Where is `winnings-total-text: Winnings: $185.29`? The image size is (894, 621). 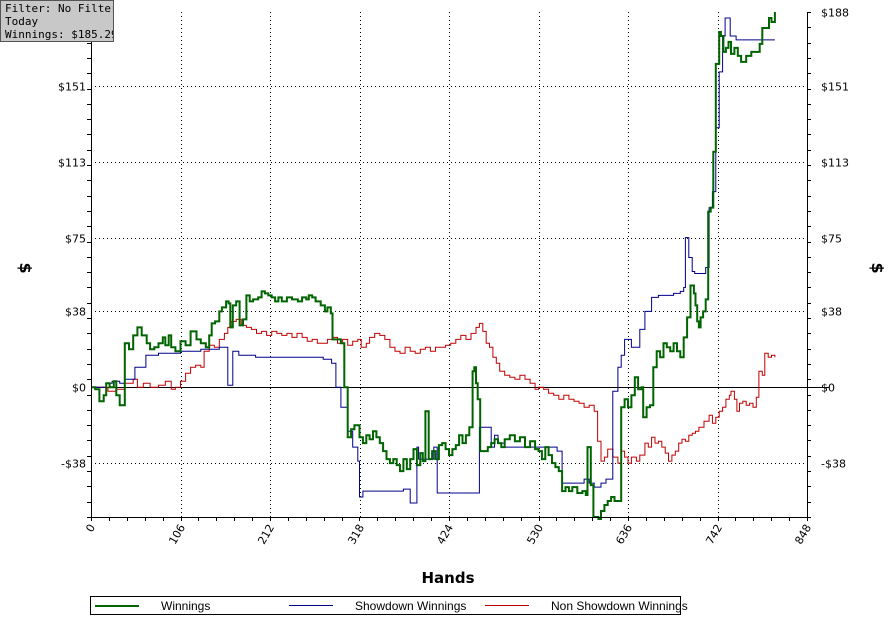
winnings-total-text: Winnings: $185.29 is located at coordinates (59, 34).